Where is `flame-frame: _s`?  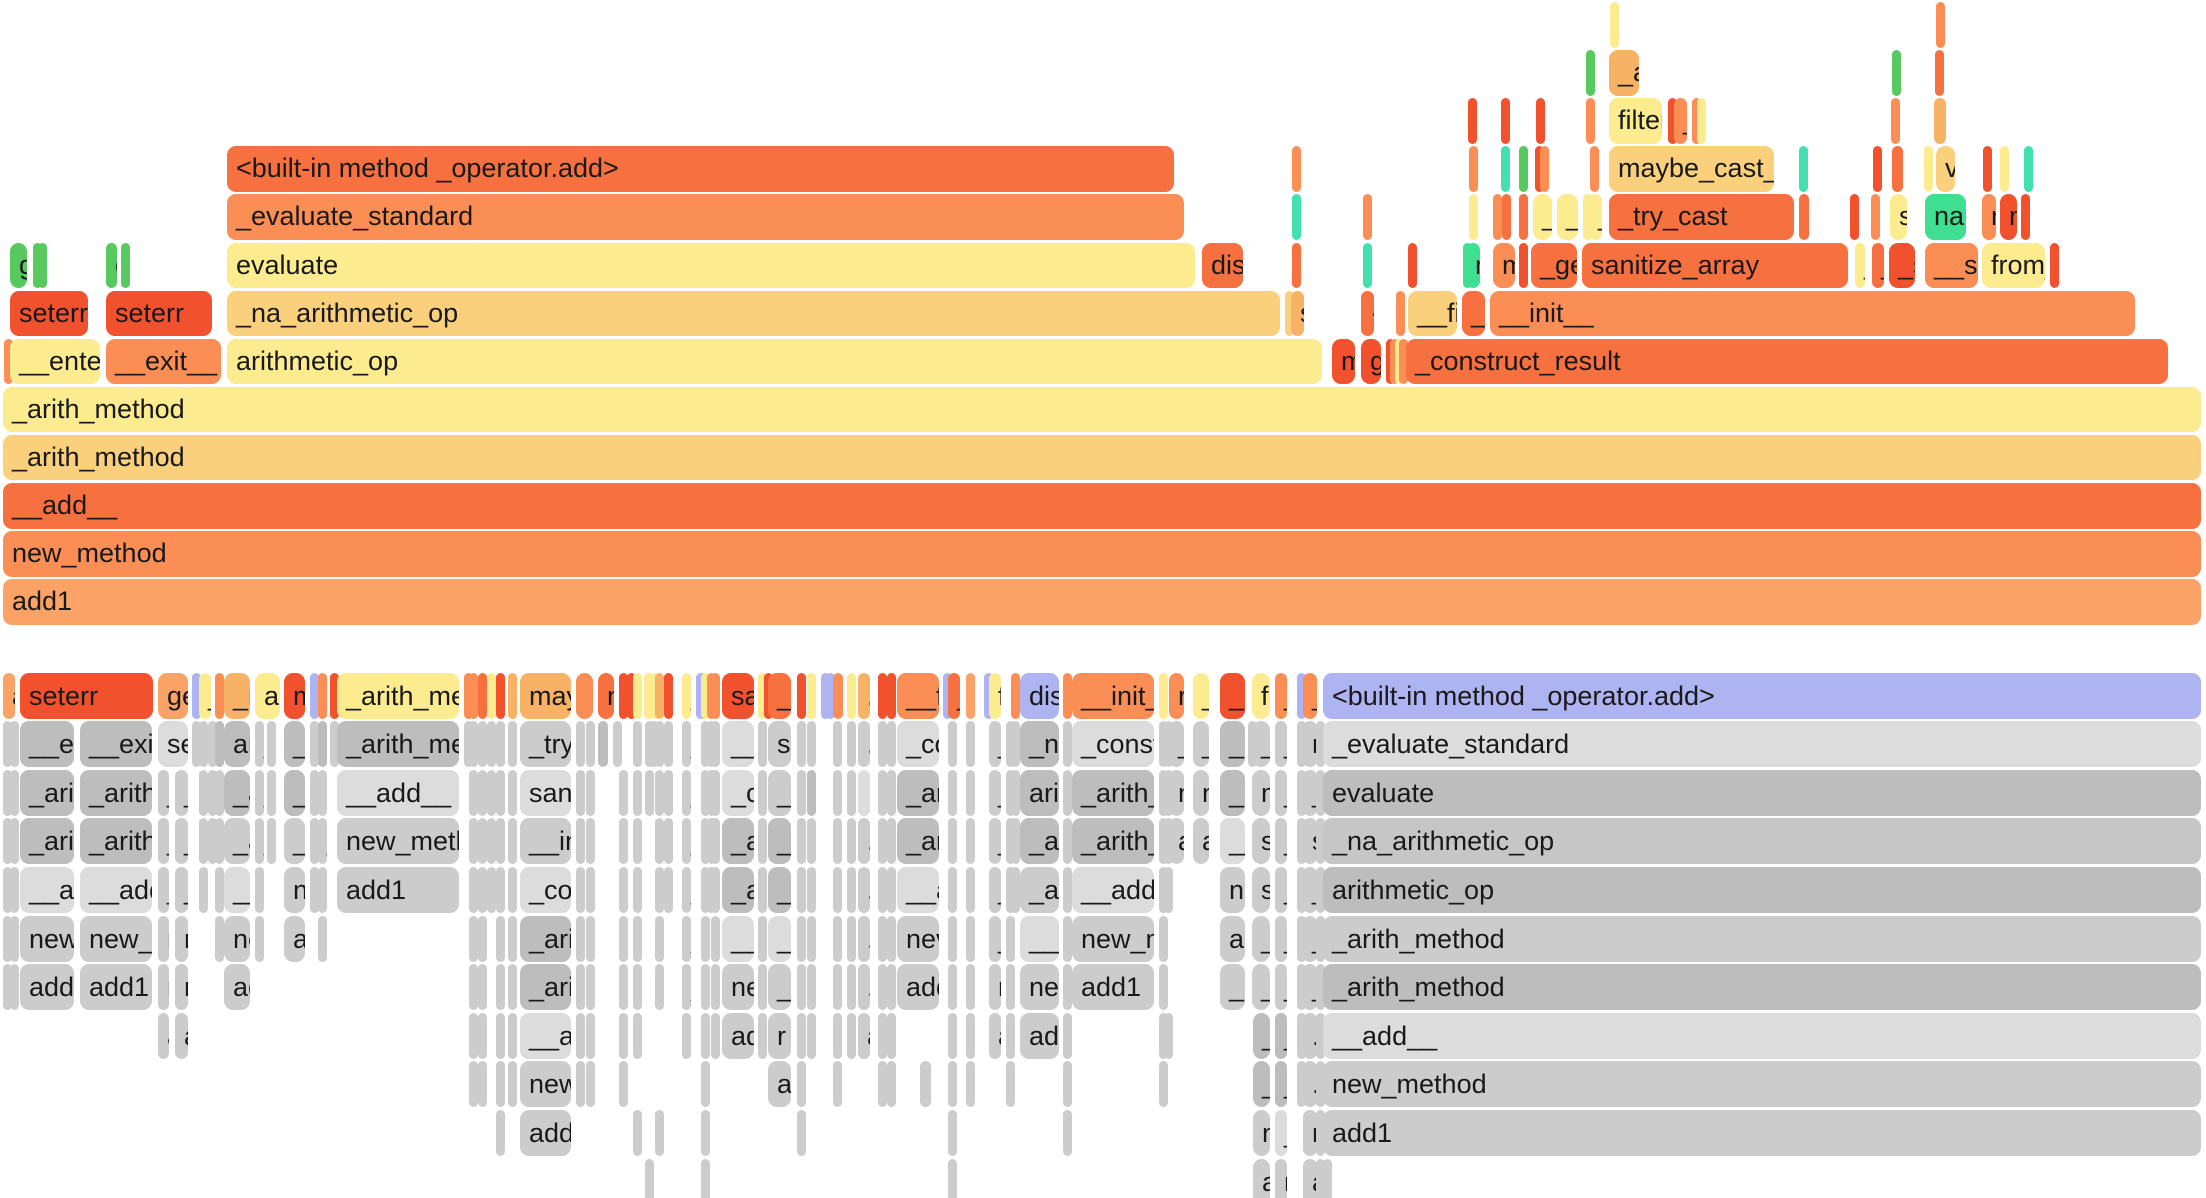
flame-frame: _s is located at coordinates (1902, 265).